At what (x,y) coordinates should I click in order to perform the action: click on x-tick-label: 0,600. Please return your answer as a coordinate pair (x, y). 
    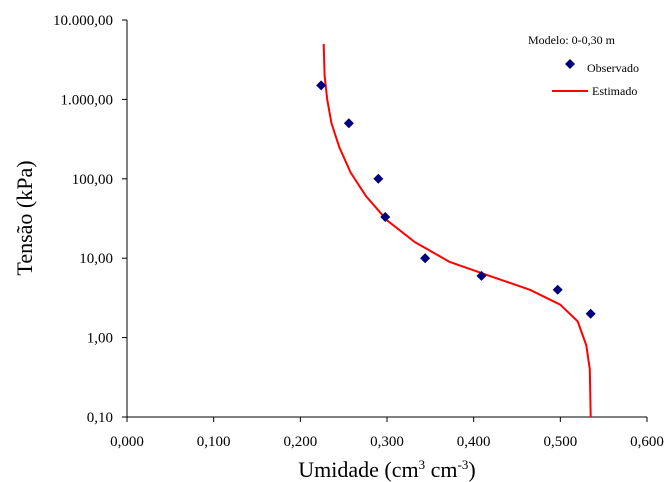
    Looking at the image, I should click on (647, 442).